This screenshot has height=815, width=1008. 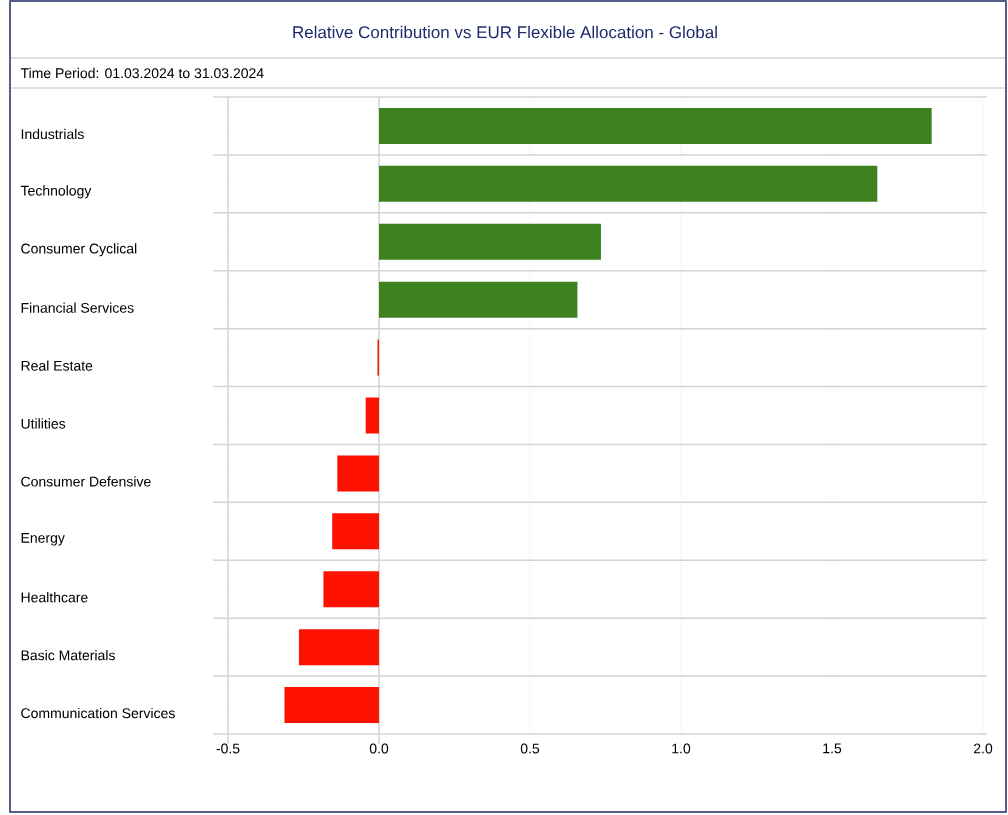 I want to click on y-tick-label: Consumer Defensive, so click(x=86, y=481).